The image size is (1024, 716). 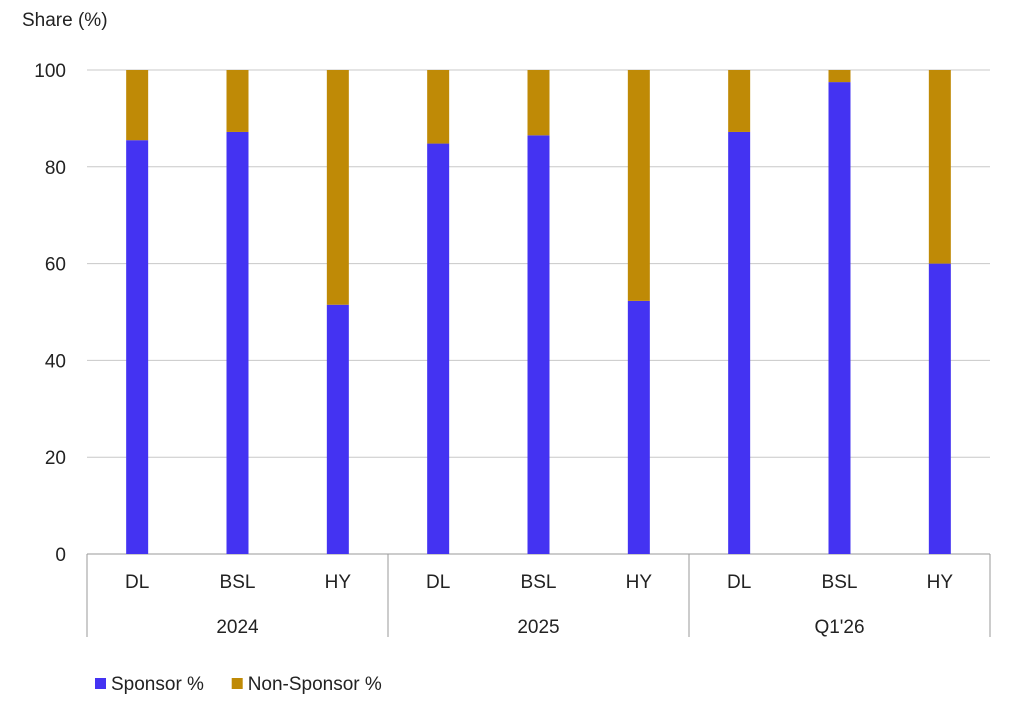 I want to click on y-tick-label: 20, so click(x=55, y=458).